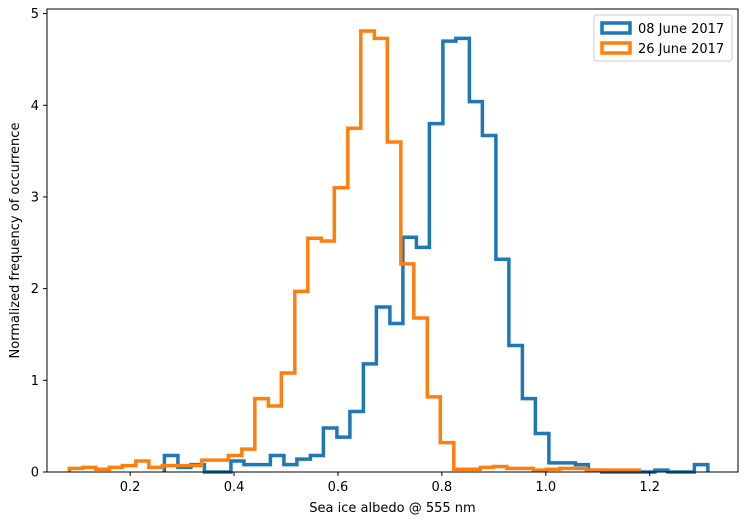 The width and height of the screenshot is (755, 525). I want to click on x-axis: 0.2 0.4 0.6 0.8 1.0 1.2, so click(390, 483).